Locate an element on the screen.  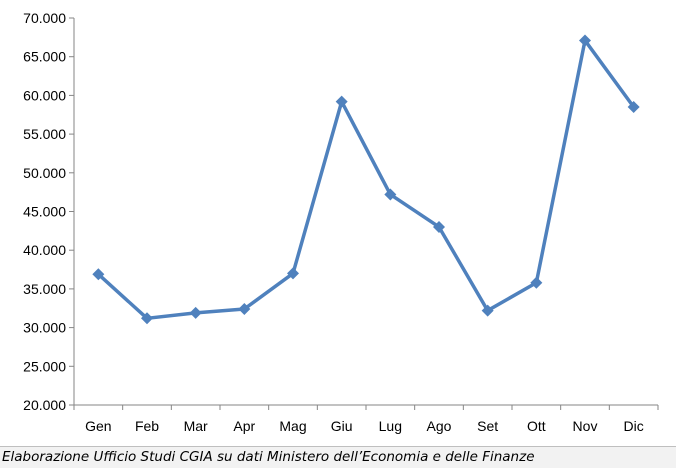
y-tick-label: 40.000 is located at coordinates (44, 250).